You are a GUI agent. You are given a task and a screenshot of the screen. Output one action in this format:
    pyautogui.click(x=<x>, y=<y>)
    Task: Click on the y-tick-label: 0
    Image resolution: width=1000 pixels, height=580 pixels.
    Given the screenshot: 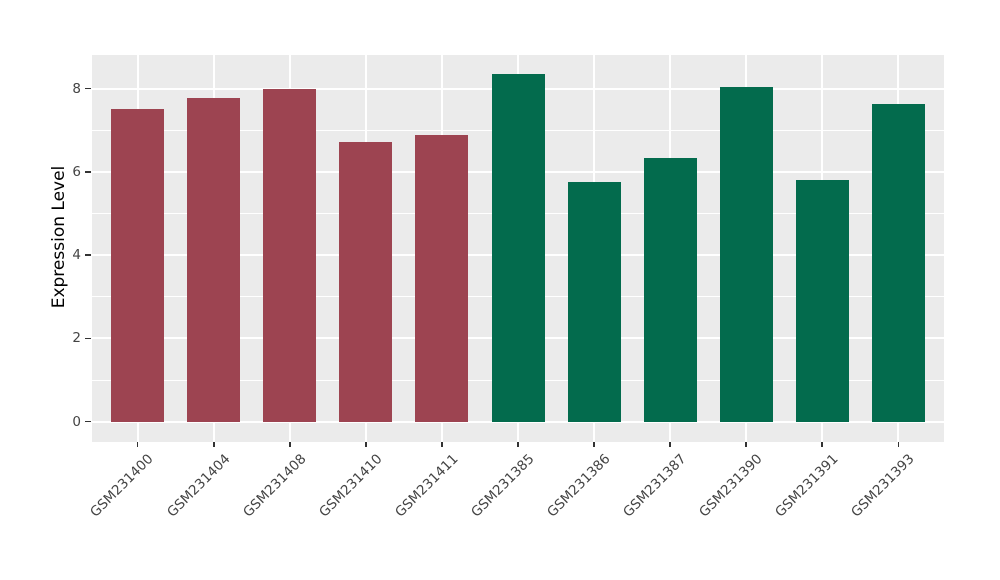 What is the action you would take?
    pyautogui.click(x=76, y=421)
    